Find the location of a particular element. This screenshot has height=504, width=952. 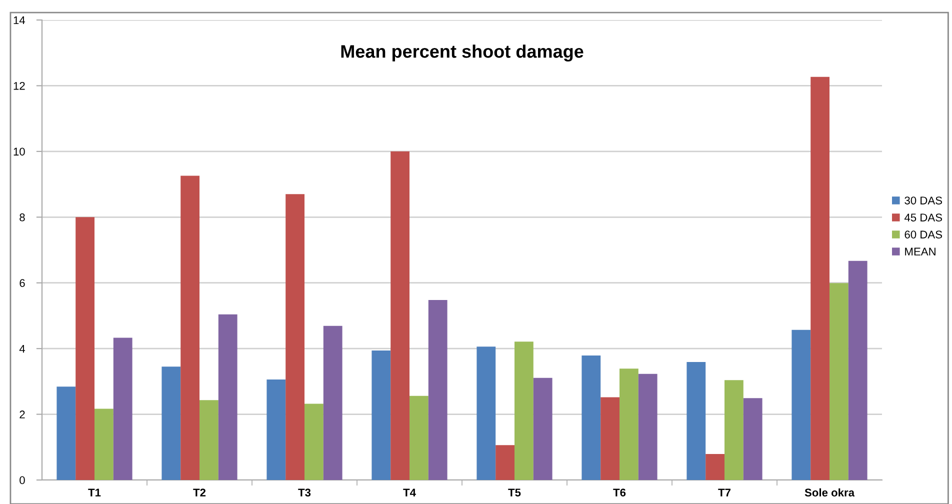

x-tick-label: T3 is located at coordinates (304, 492).